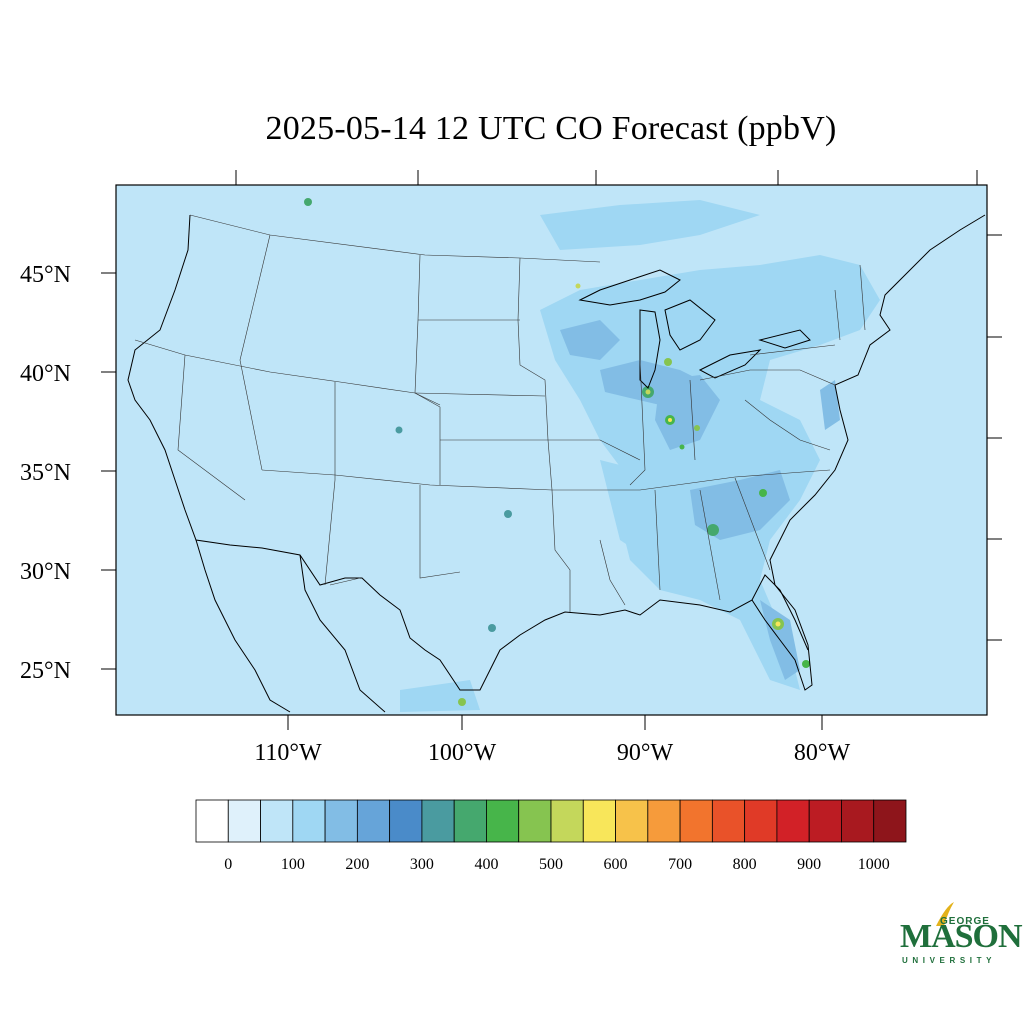 This screenshot has height=1024, width=1024. I want to click on colorbar-tick-label: 400, so click(486, 864).